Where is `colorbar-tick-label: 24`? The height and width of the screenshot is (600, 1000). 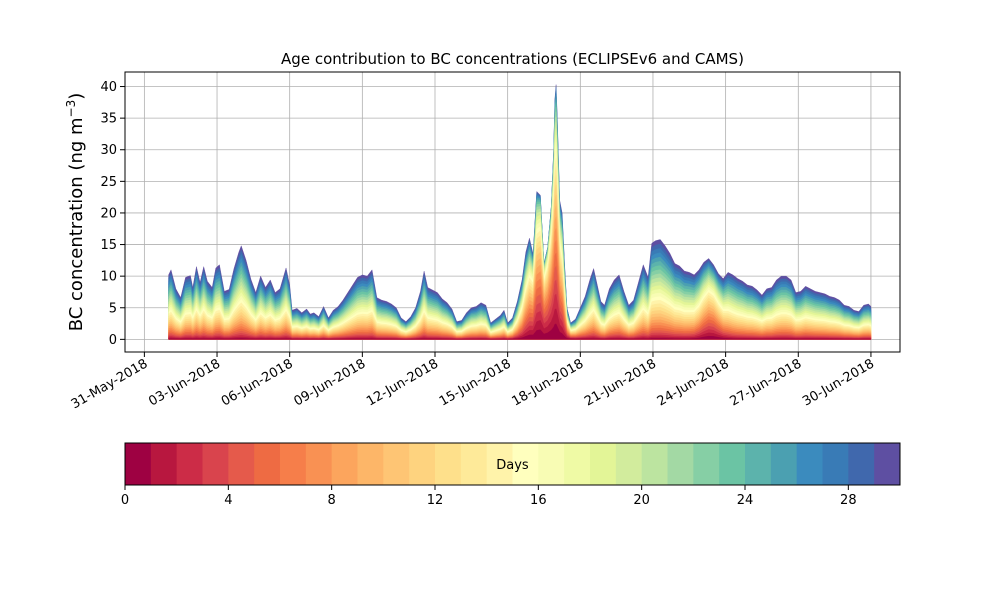 colorbar-tick-label: 24 is located at coordinates (745, 500).